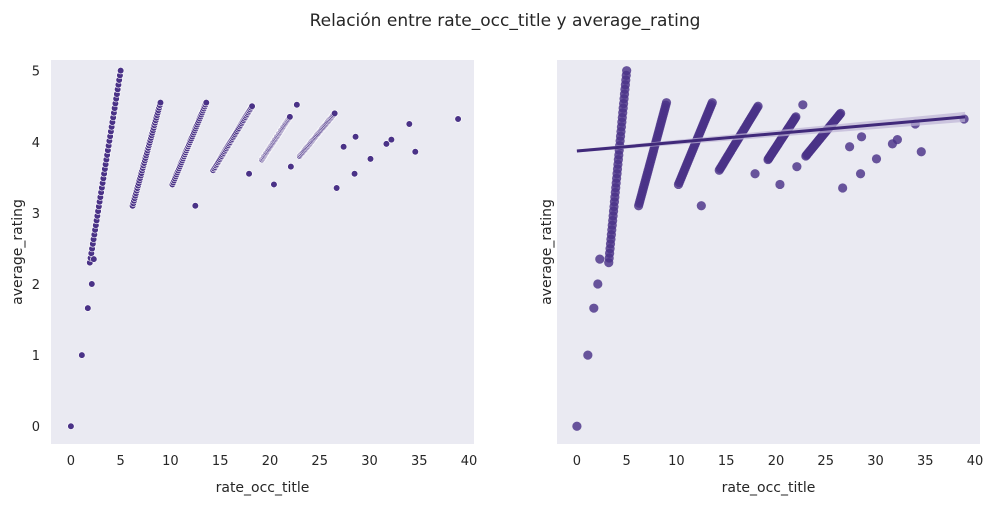 This screenshot has width=992, height=507. Describe the element at coordinates (825, 461) in the screenshot. I see `right-x-tick-label: 25` at that location.